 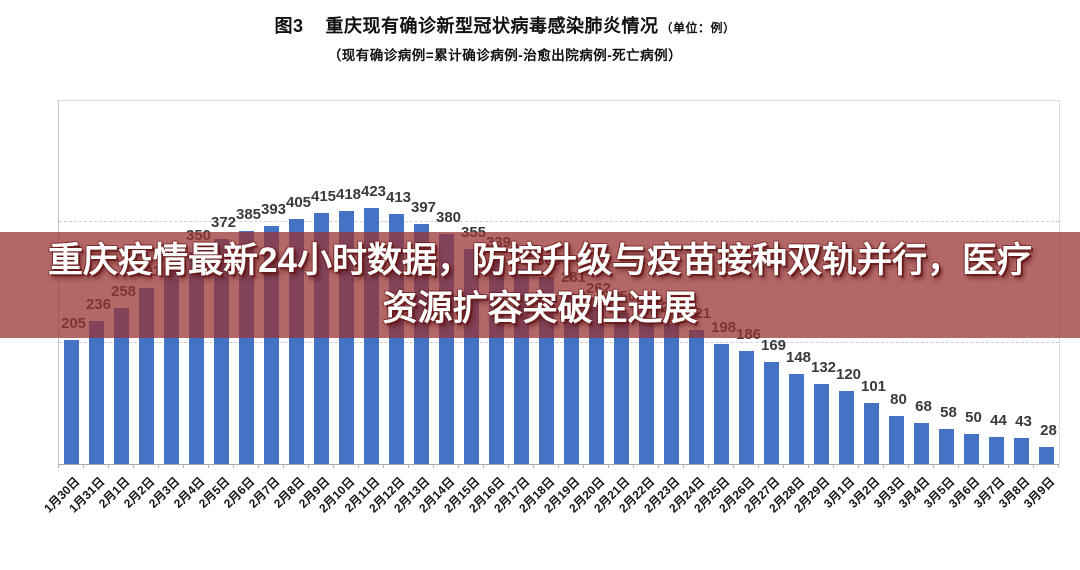 I want to click on bar-3月1日, so click(x=846, y=427).